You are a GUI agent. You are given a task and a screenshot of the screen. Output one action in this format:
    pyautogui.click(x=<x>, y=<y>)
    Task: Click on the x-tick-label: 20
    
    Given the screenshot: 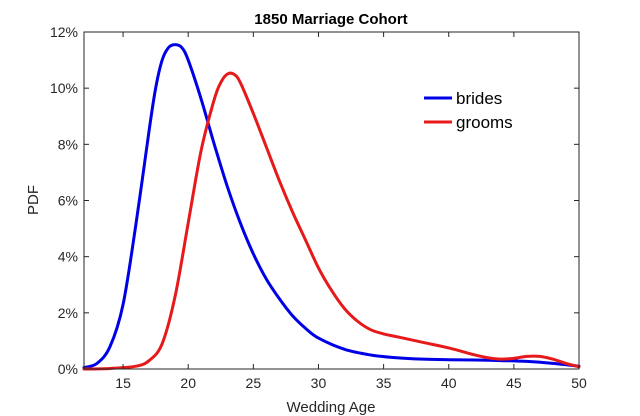 What is the action you would take?
    pyautogui.click(x=188, y=383)
    